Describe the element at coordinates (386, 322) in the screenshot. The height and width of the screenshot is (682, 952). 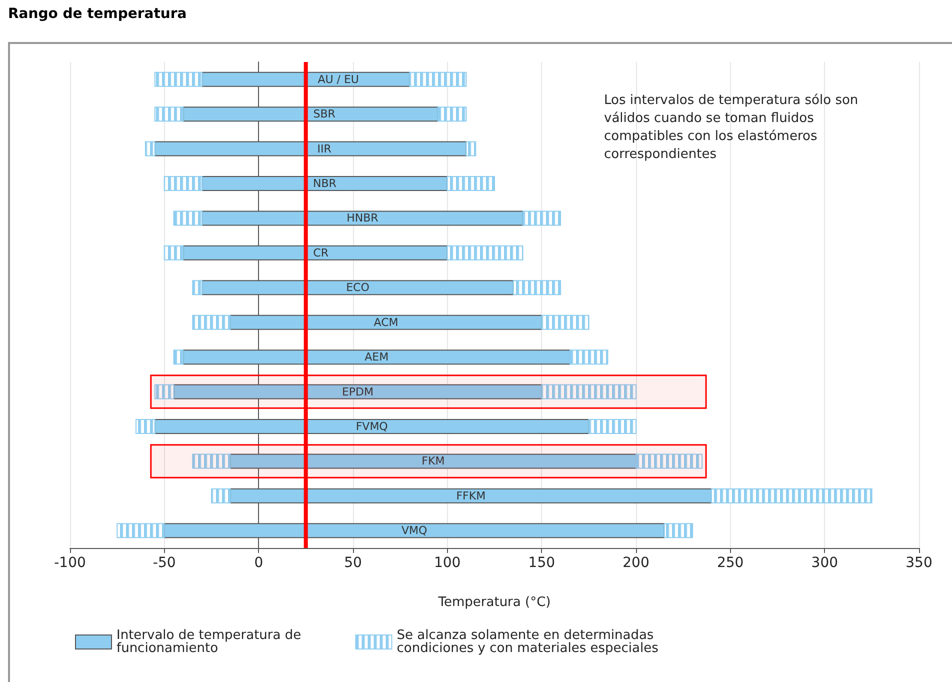
I see `y-tick-label: ACM` at that location.